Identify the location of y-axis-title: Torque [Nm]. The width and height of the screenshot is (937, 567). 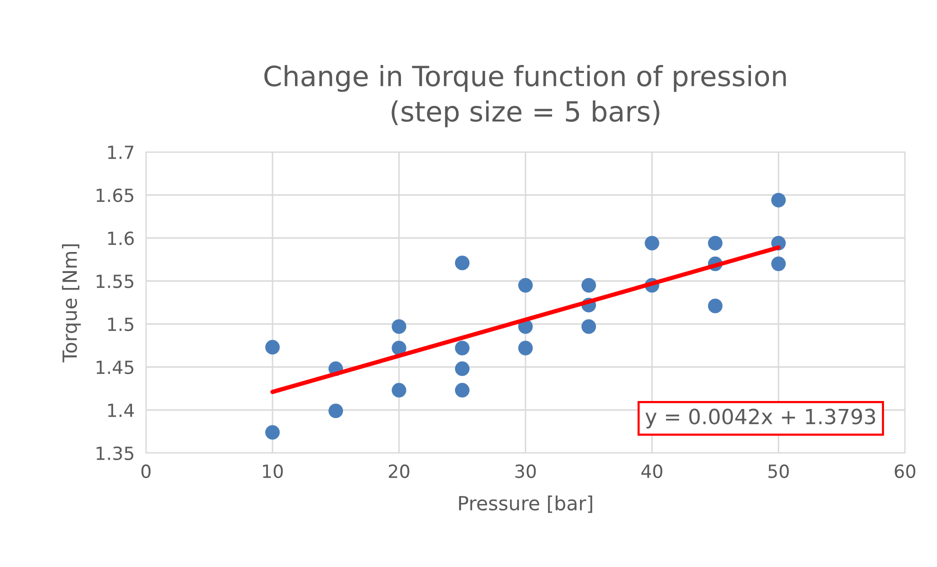
(71, 303).